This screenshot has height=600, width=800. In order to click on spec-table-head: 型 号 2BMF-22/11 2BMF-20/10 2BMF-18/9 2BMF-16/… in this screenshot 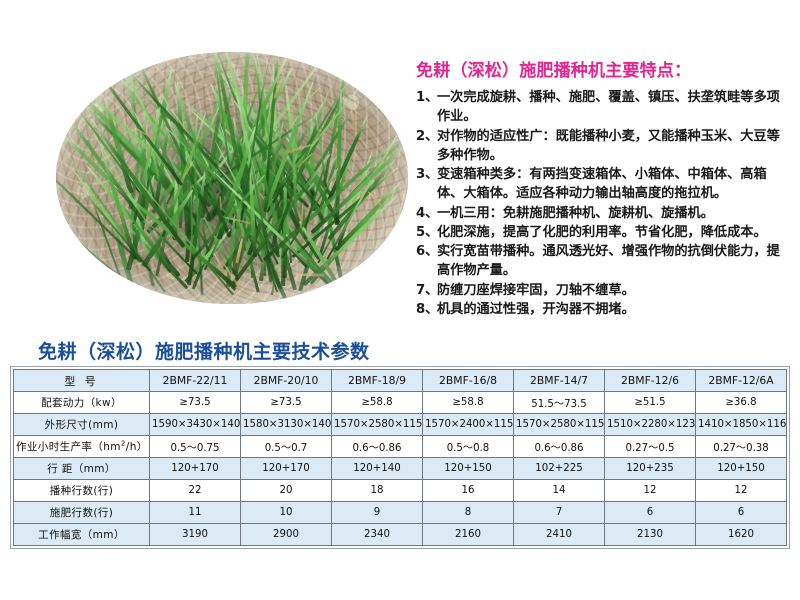, I will do `click(400, 380)`.